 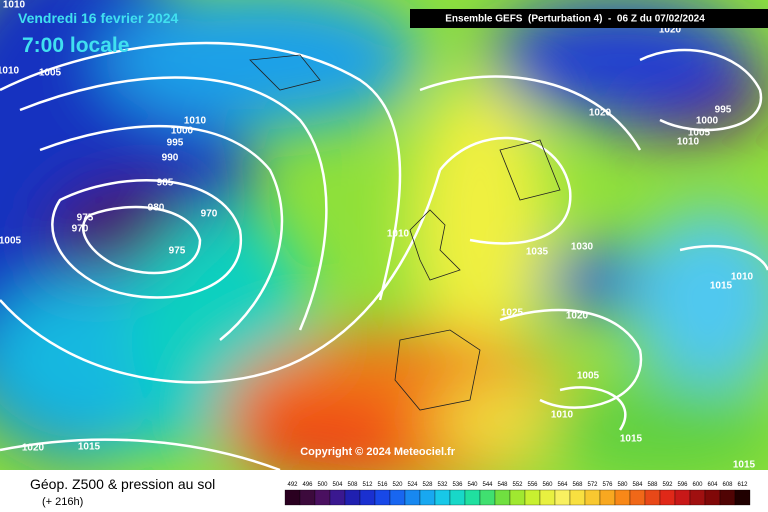 What do you see at coordinates (592, 485) in the screenshot?
I see `colorbar-label: 572` at bounding box center [592, 485].